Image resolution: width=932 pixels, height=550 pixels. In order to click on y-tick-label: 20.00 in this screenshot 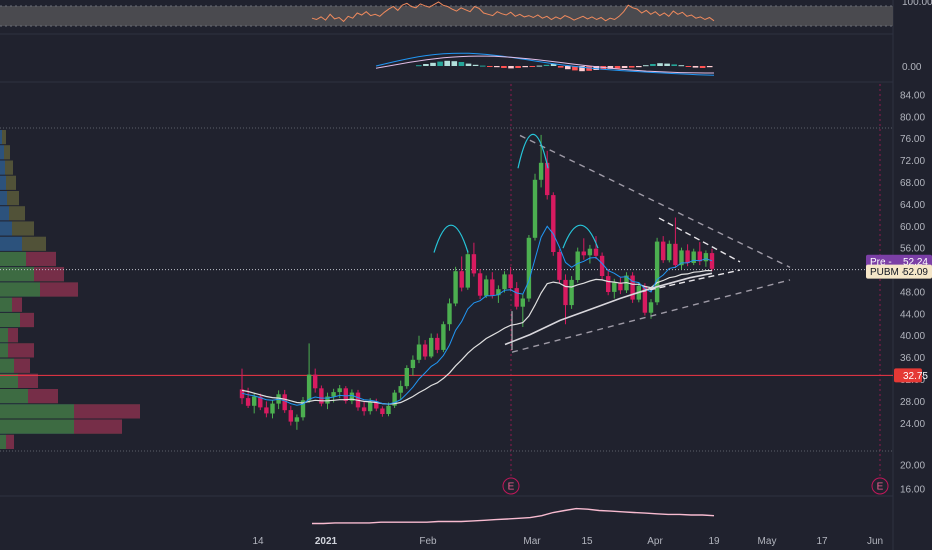, I will do `click(912, 466)`.